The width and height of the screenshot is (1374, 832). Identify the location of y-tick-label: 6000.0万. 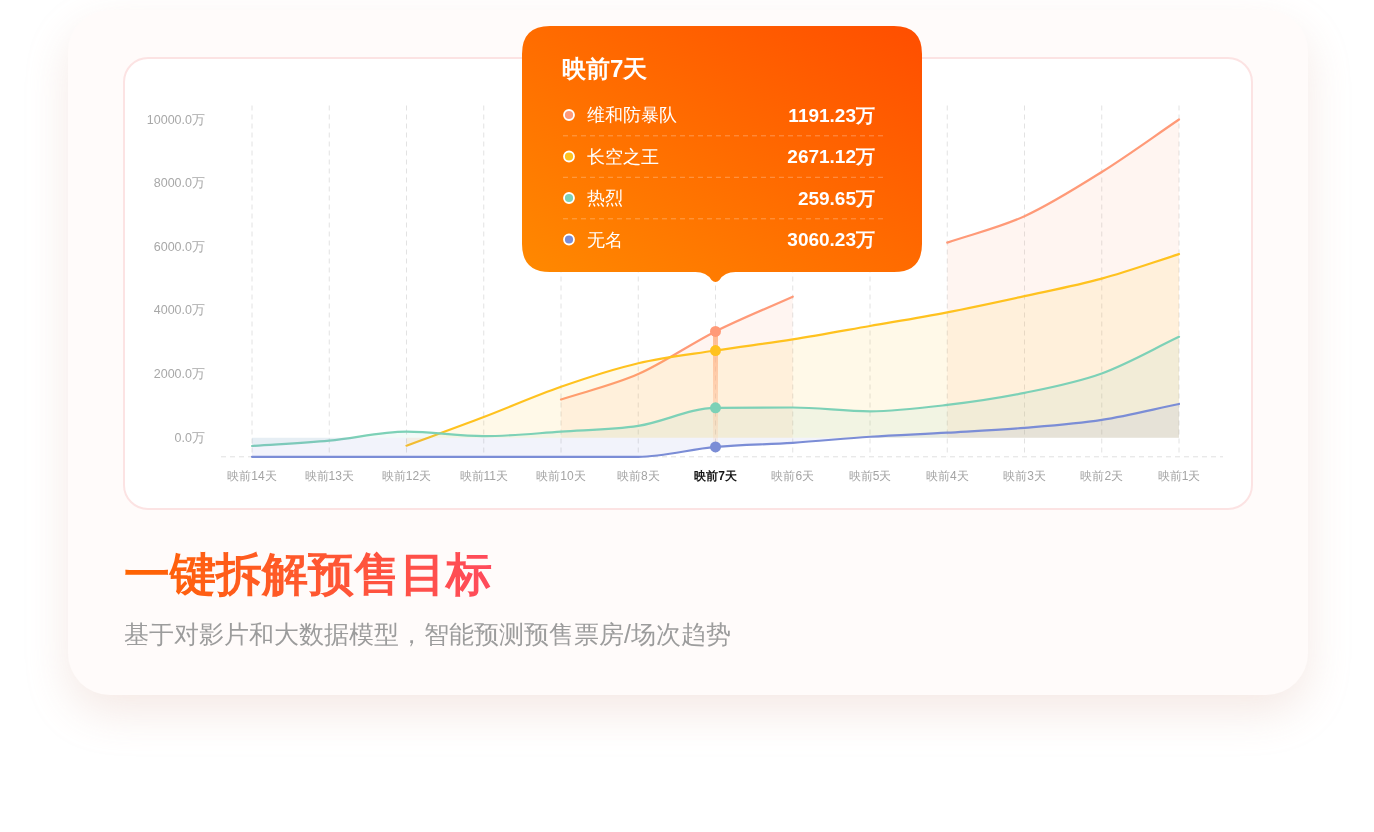
(179, 246).